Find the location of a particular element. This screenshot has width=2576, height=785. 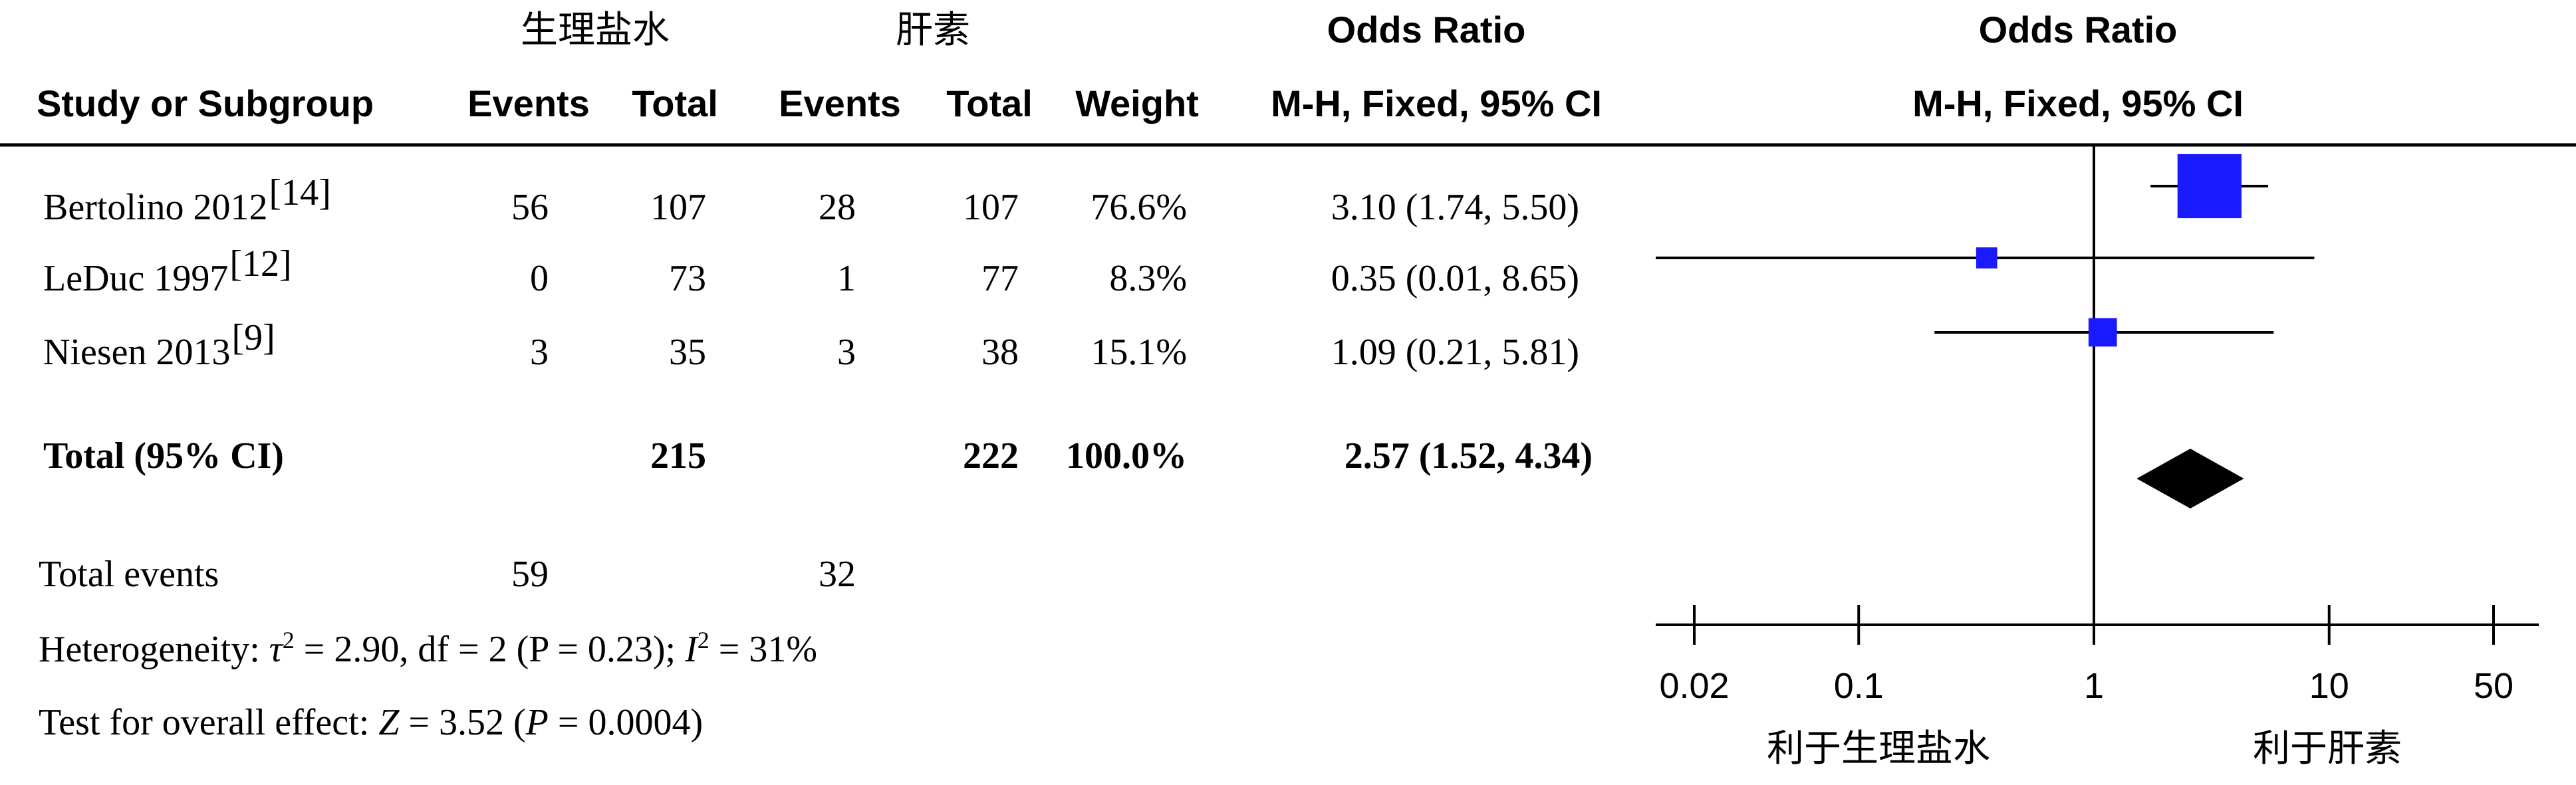

study-weight: 15.1% is located at coordinates (1139, 353).